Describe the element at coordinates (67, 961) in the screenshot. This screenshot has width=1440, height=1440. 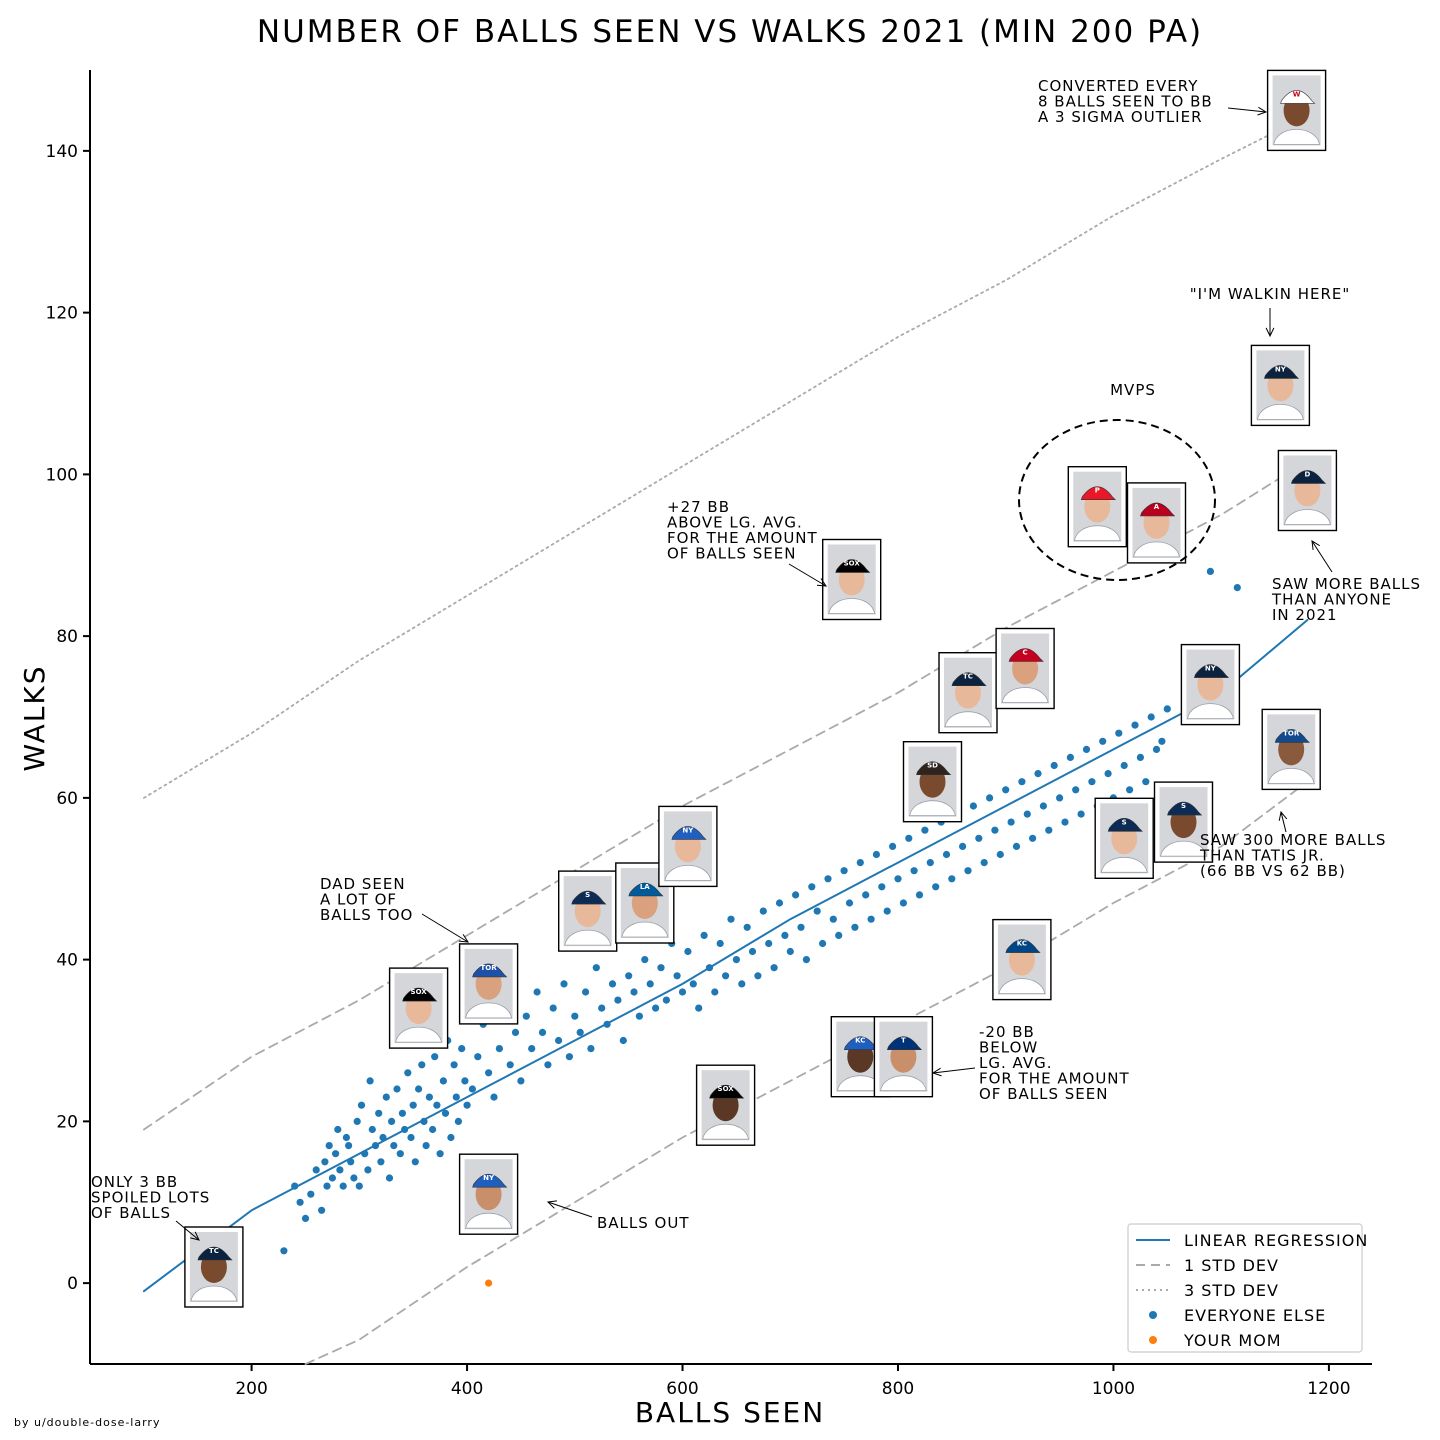
I see `y-tick-label: 40` at that location.